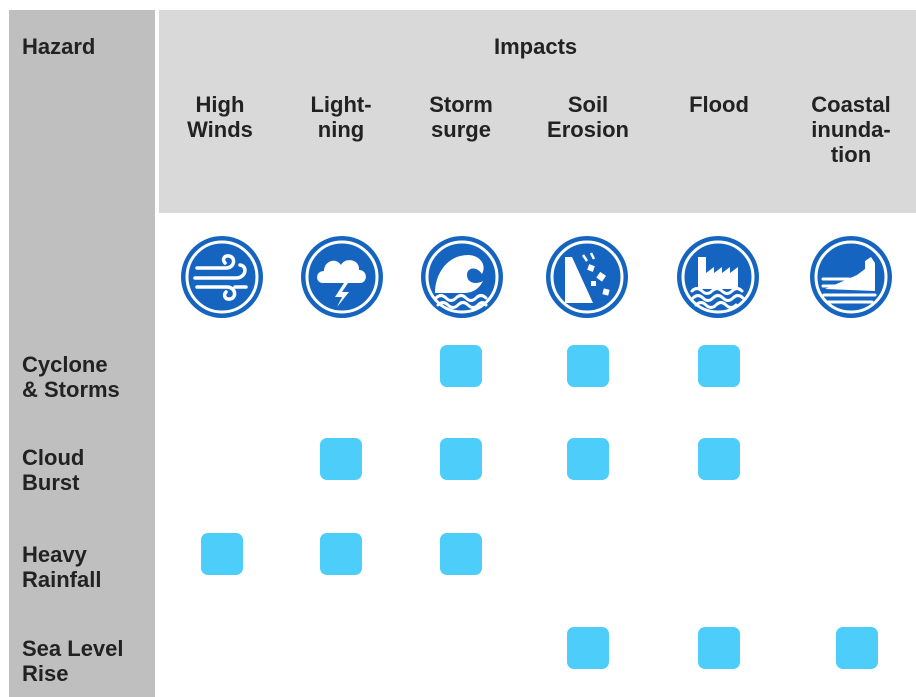 The width and height of the screenshot is (916, 697). I want to click on row-label-sea-level-rise: Sea Level Rise, so click(73, 661).